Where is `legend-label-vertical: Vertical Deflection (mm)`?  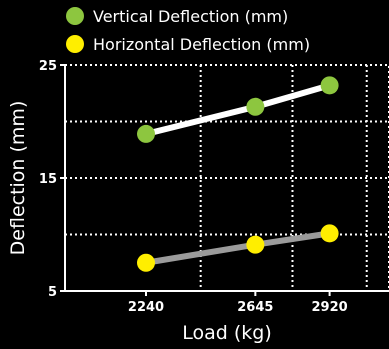 legend-label-vertical: Vertical Deflection (mm) is located at coordinates (190, 16).